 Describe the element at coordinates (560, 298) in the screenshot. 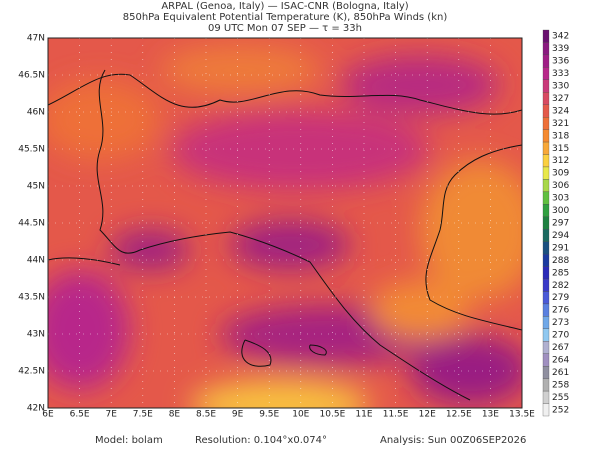

I see `colorbar-label: 279` at that location.